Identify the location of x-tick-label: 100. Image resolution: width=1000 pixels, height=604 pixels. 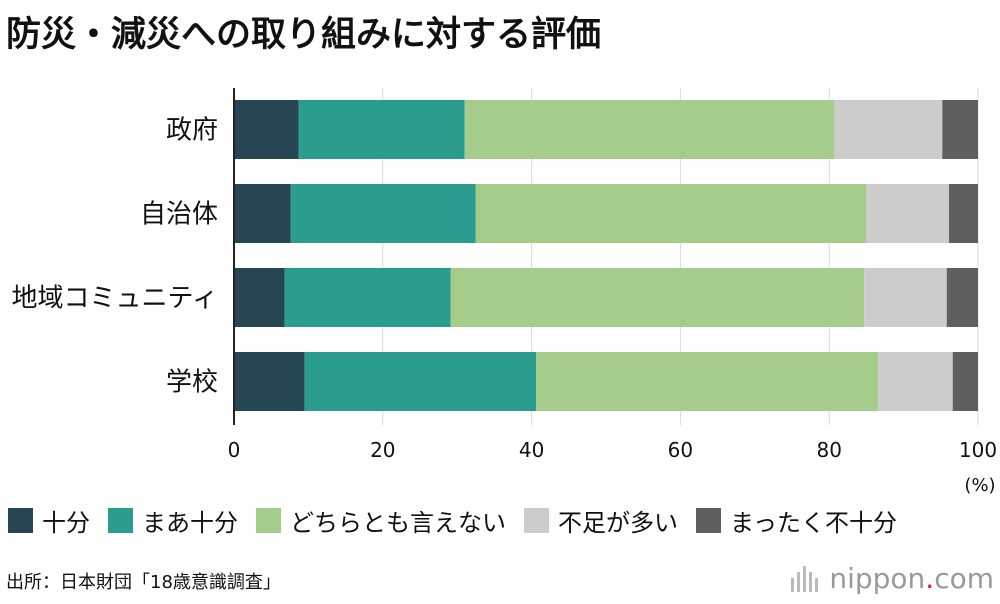
(978, 450).